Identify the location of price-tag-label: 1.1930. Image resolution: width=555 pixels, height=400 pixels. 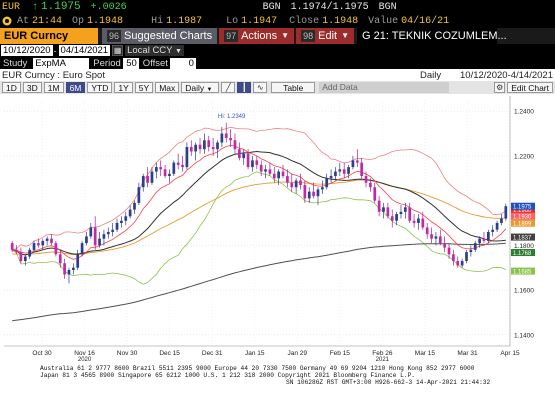
(522, 218).